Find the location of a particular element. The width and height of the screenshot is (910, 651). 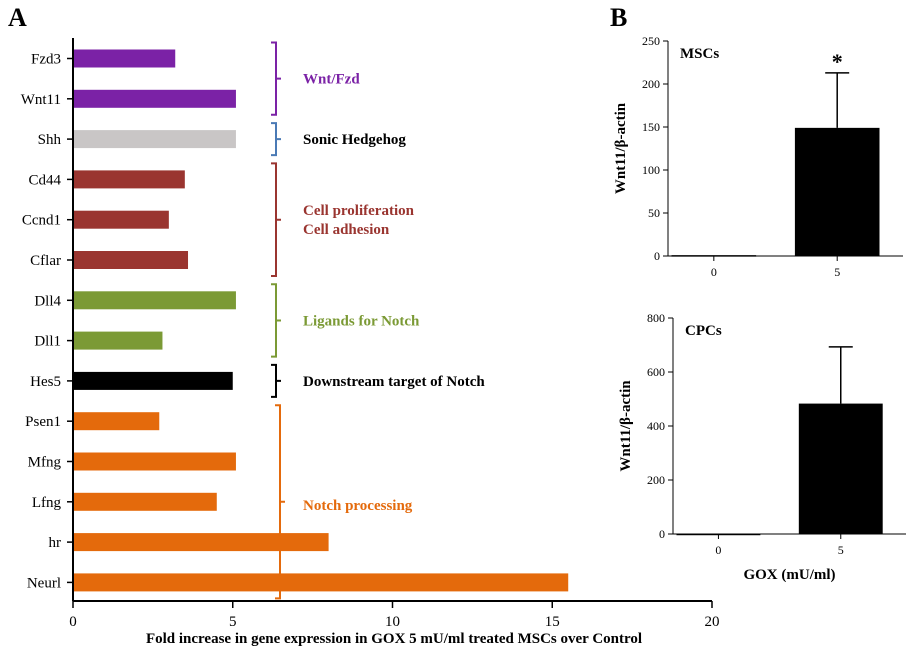

bar-psen1 is located at coordinates (116, 421).